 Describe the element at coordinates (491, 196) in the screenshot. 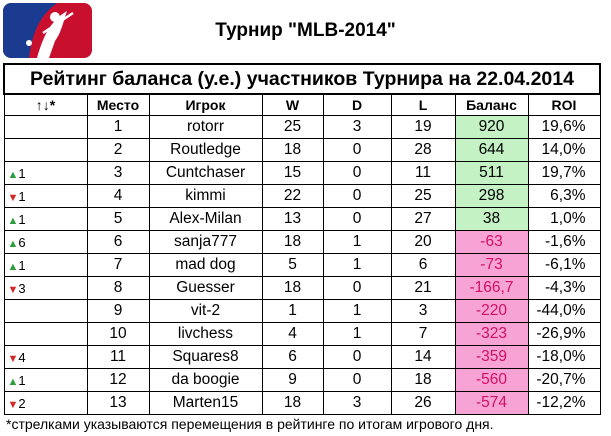

I see `balance-cell: 298` at that location.